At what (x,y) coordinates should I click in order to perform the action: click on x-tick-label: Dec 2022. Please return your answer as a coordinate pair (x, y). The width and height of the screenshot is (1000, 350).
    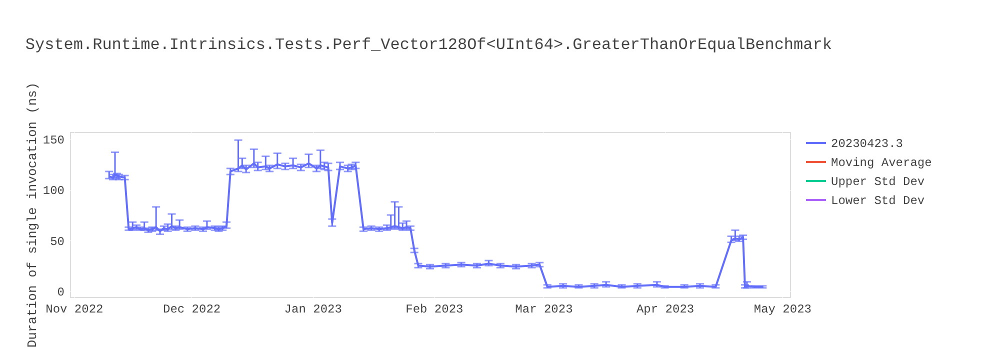
    Looking at the image, I should click on (192, 309).